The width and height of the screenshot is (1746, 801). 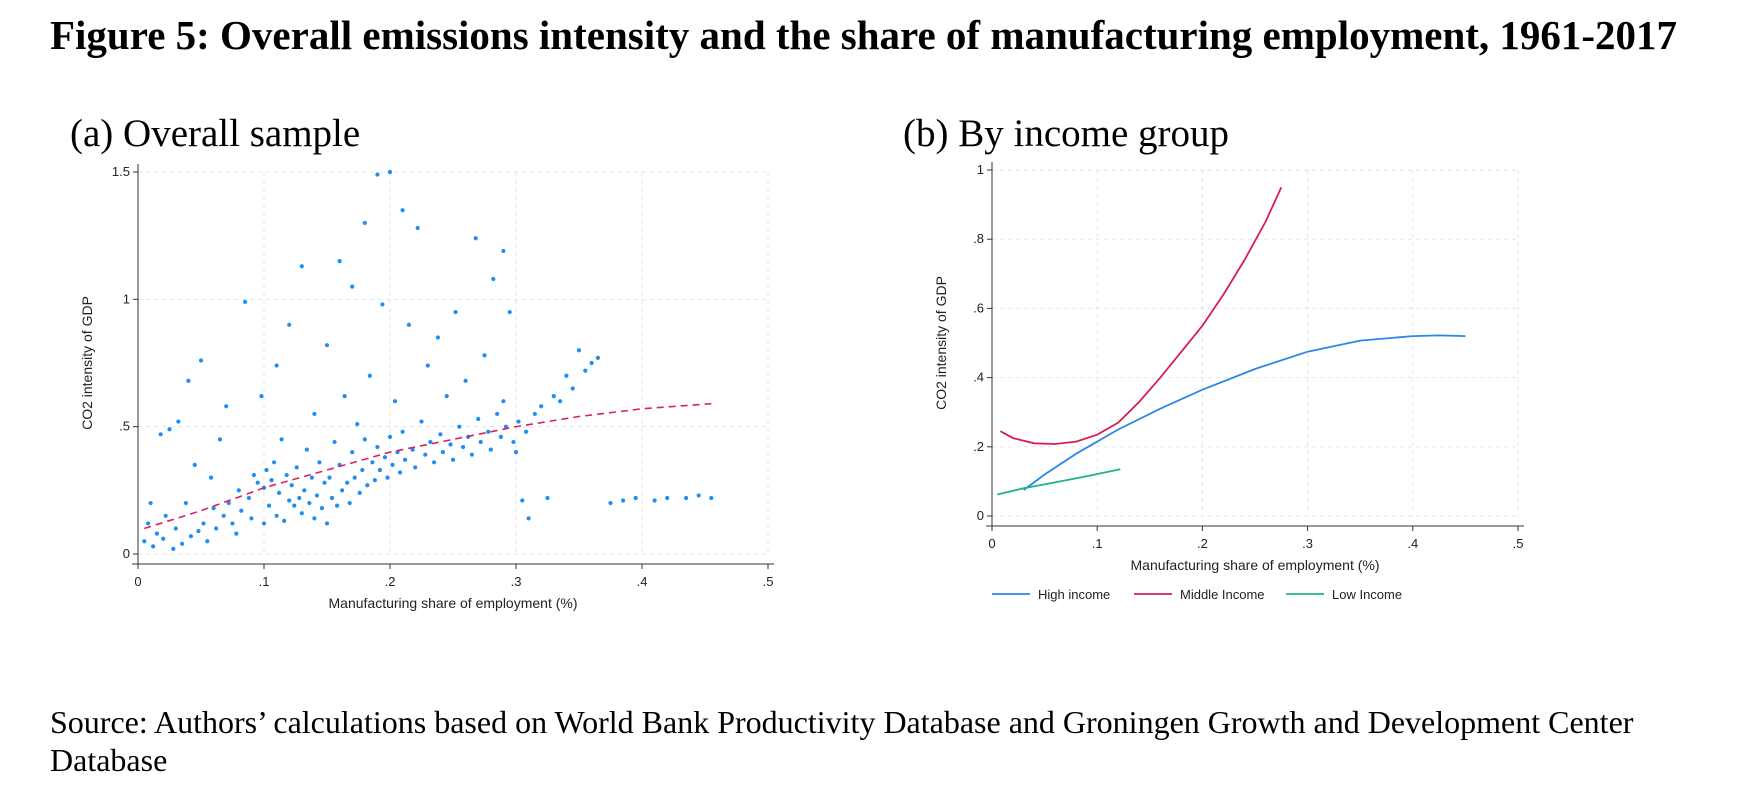 What do you see at coordinates (453, 603) in the screenshot?
I see `x-axis-label: Manufacturing share of employment (%)` at bounding box center [453, 603].